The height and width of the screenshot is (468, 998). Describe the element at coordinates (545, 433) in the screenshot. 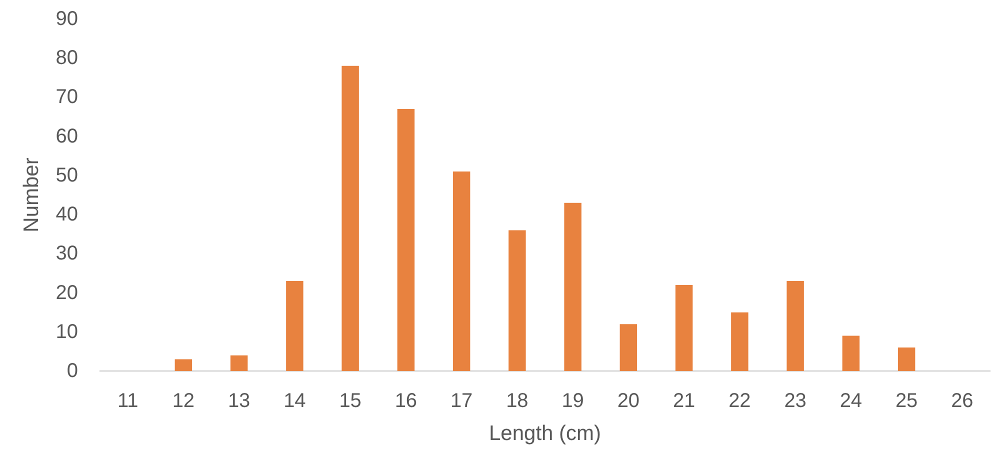

I see `x-axis-title: Length (cm)` at that location.